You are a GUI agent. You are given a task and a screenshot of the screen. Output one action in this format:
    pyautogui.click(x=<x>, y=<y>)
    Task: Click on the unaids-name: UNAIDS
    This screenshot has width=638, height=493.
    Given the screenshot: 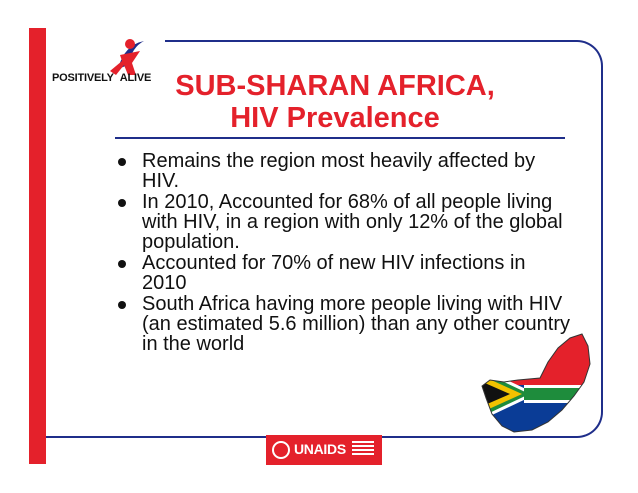 What is the action you would take?
    pyautogui.click(x=320, y=449)
    